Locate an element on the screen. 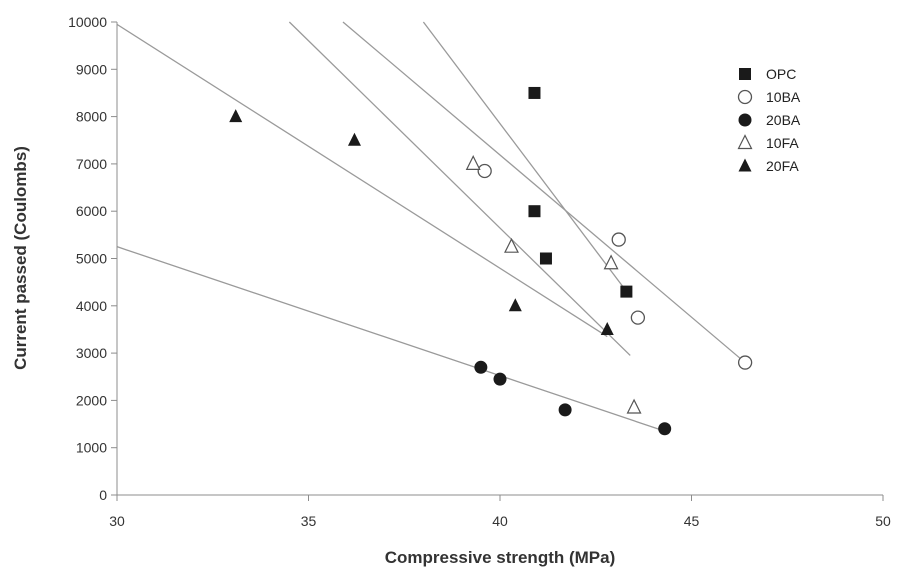 The image size is (898, 571). legend-marker-20fa is located at coordinates (745, 165).